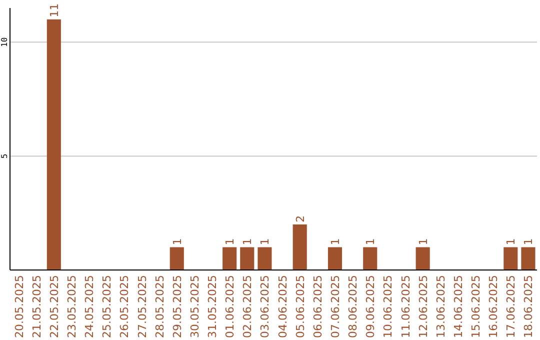 This screenshot has width=540, height=340. What do you see at coordinates (493, 306) in the screenshot?
I see `x-tick-label: 16.06.2025` at bounding box center [493, 306].